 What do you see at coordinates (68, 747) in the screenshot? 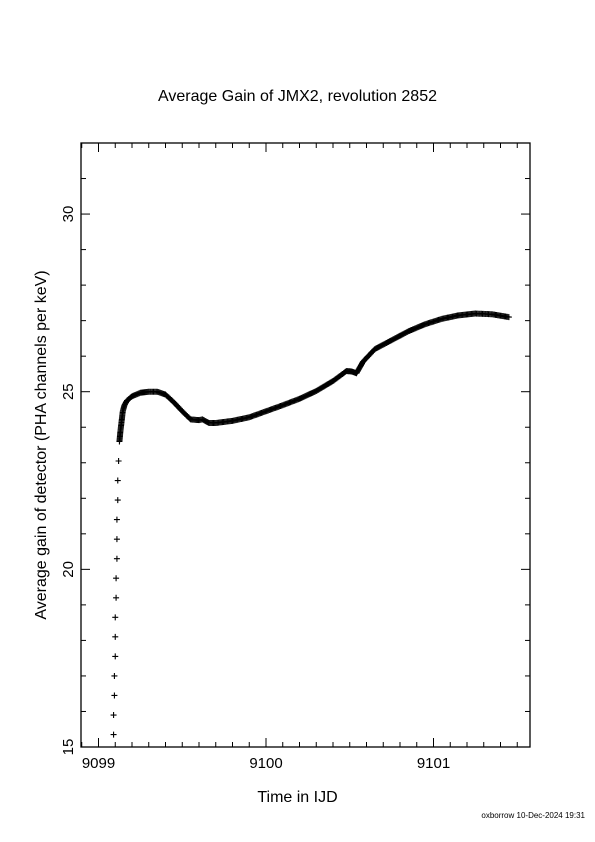
I see `y-tick-label: 15` at bounding box center [68, 747].